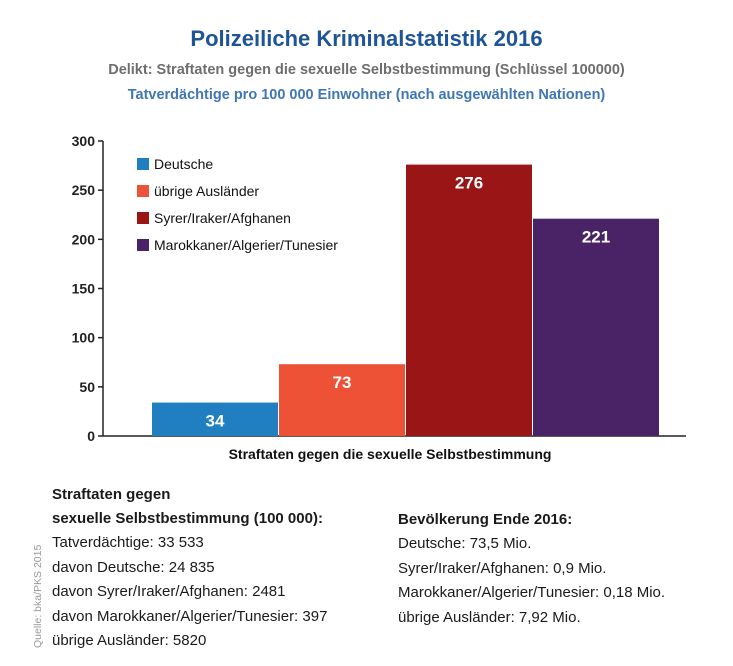 This screenshot has width=733, height=666. What do you see at coordinates (84, 338) in the screenshot?
I see `y-tick-label: 100` at bounding box center [84, 338].